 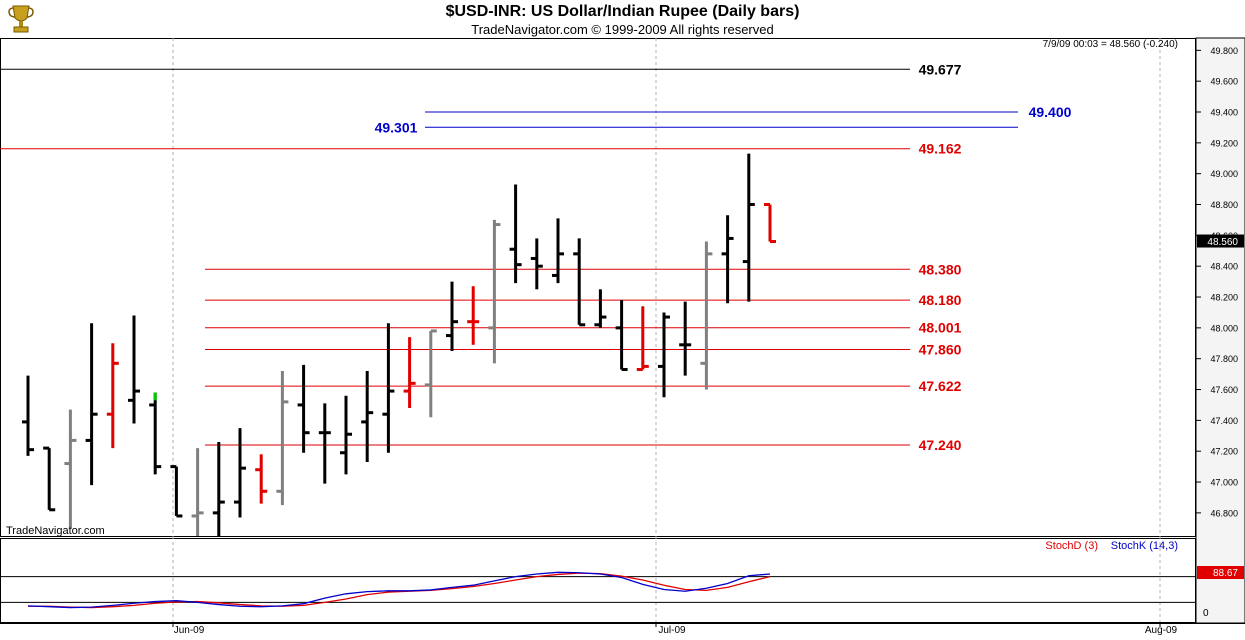 What do you see at coordinates (940, 149) in the screenshot?
I see `level-label-49-162: 49.162` at bounding box center [940, 149].